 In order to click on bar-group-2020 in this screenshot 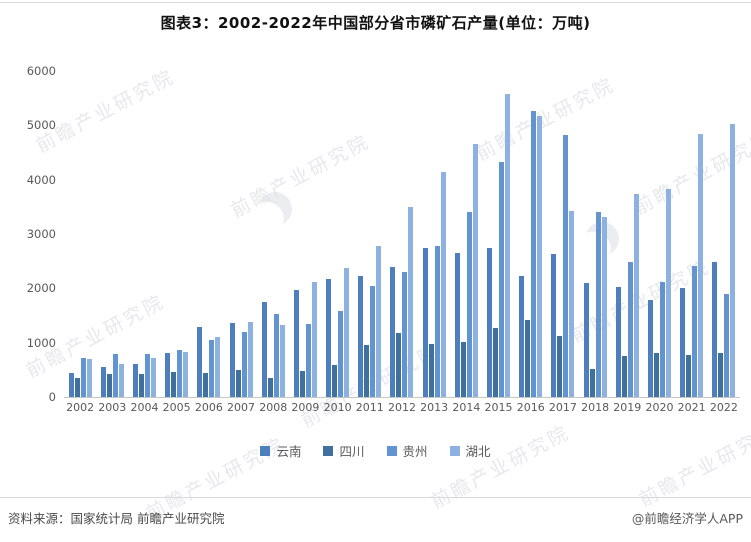, I will do `click(659, 234)`.